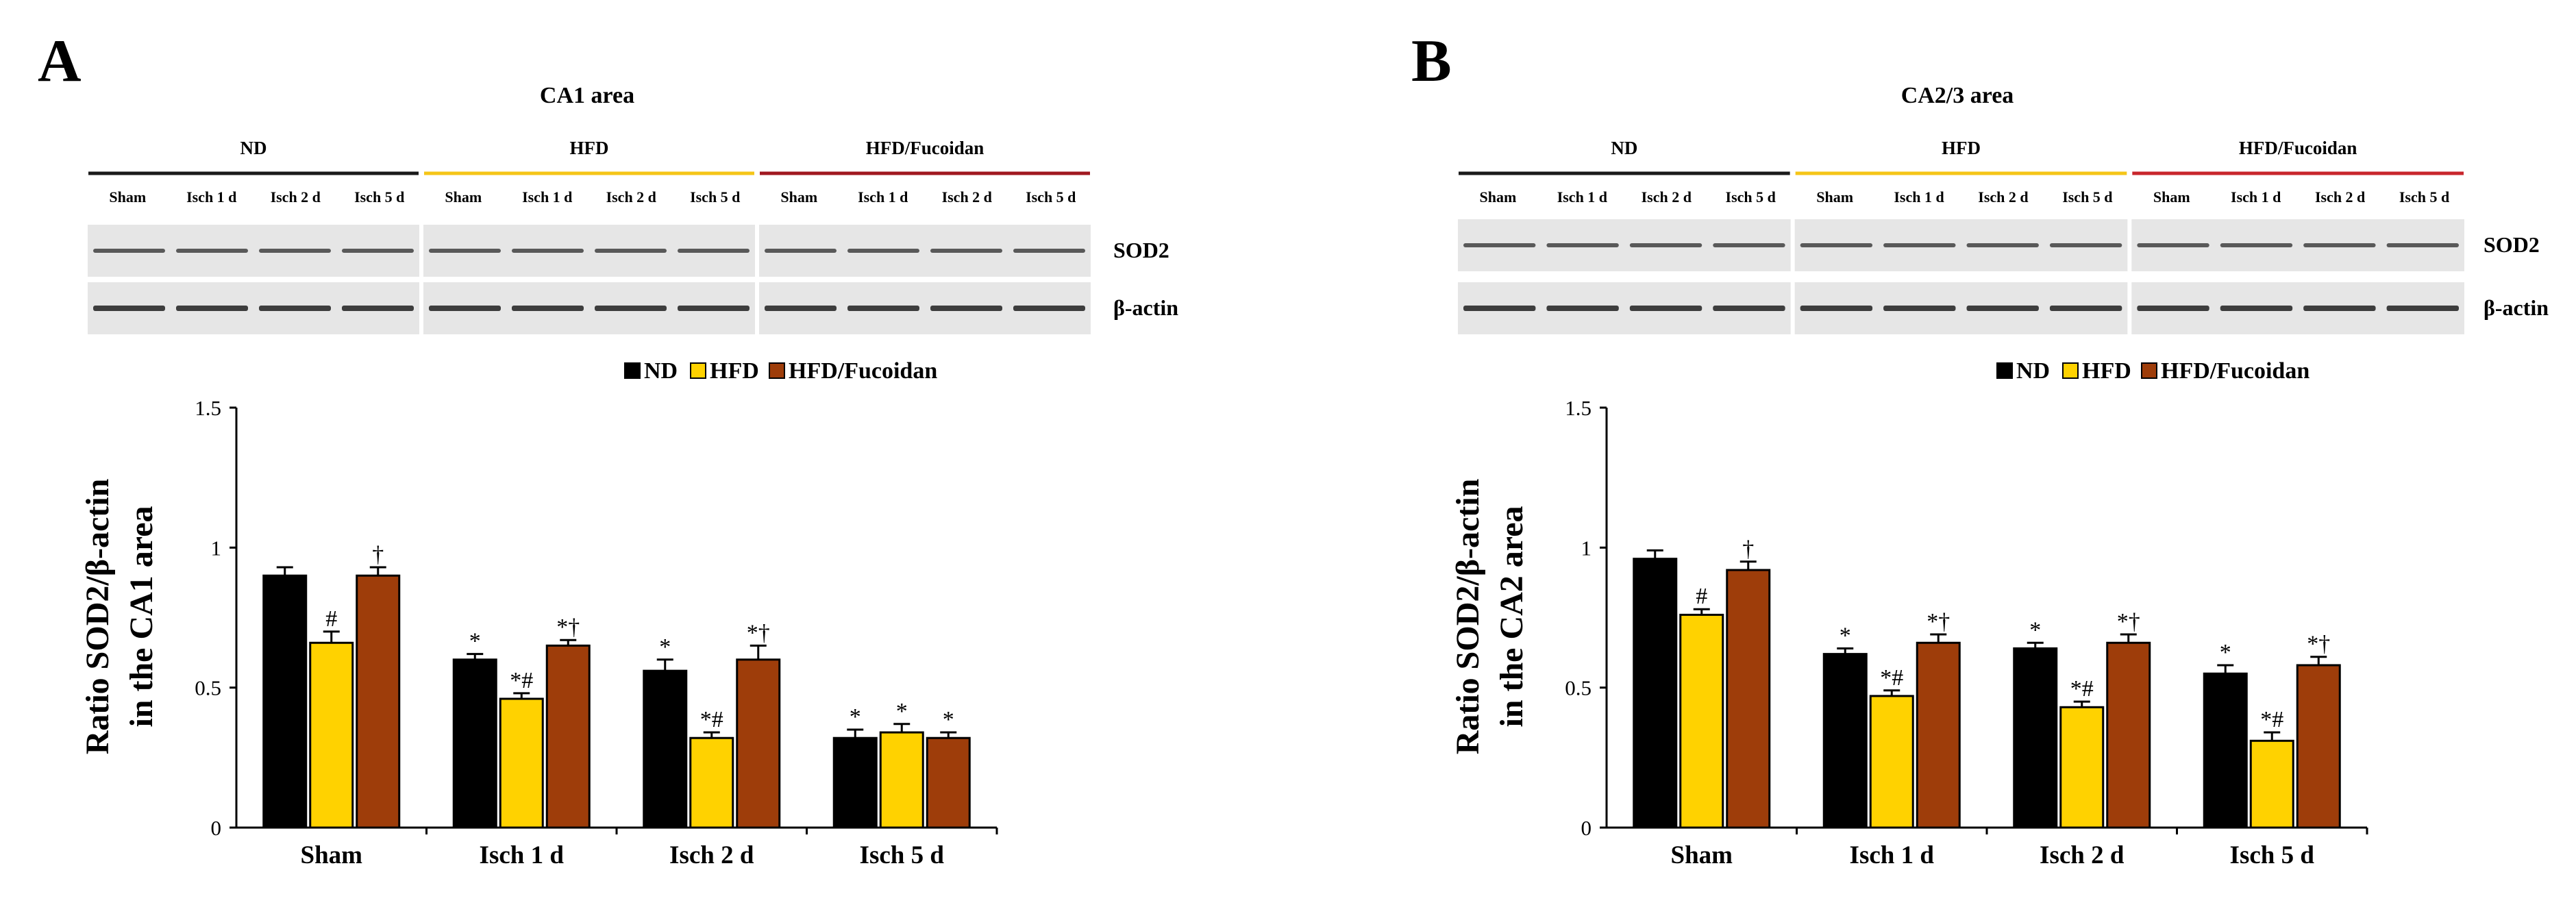 The image size is (2576, 905). I want to click on y-axis-label: in the CA2 area, so click(1512, 616).